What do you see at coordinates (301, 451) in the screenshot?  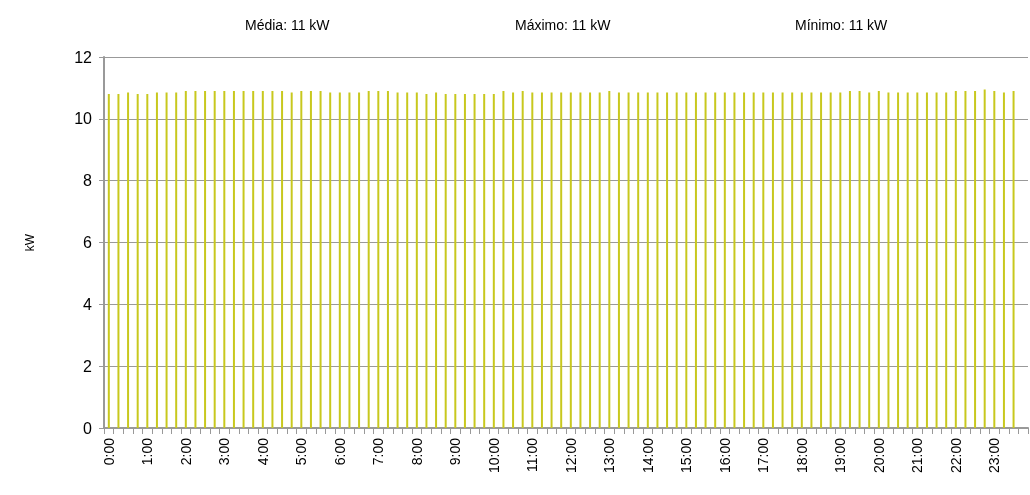 I see `x-tick-label: 5:00` at bounding box center [301, 451].